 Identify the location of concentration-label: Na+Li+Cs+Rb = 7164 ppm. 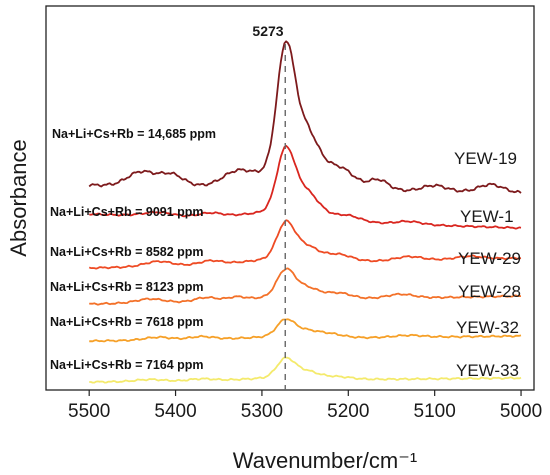
(127, 365).